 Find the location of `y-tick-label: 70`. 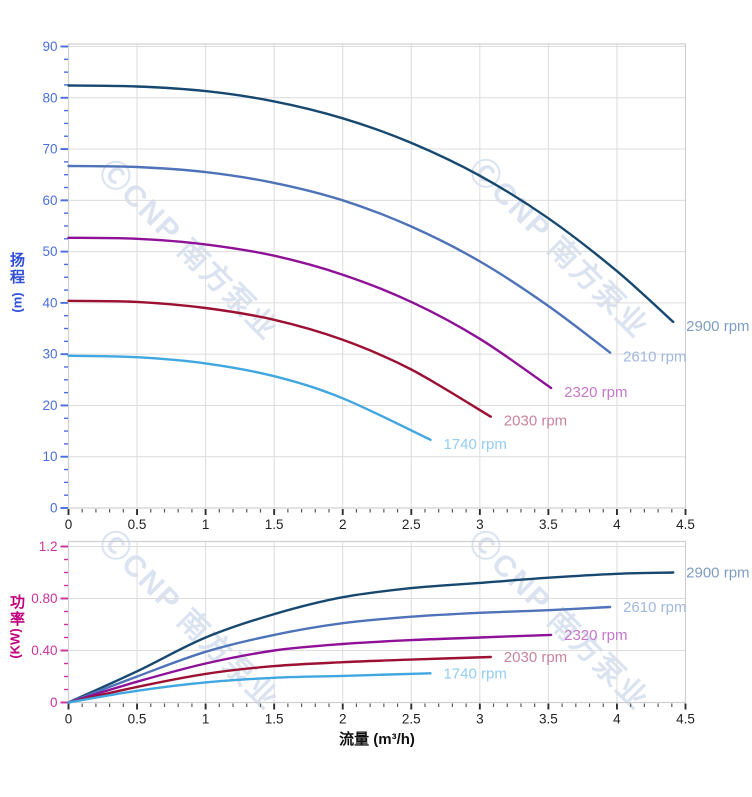

y-tick-label: 70 is located at coordinates (49, 149).